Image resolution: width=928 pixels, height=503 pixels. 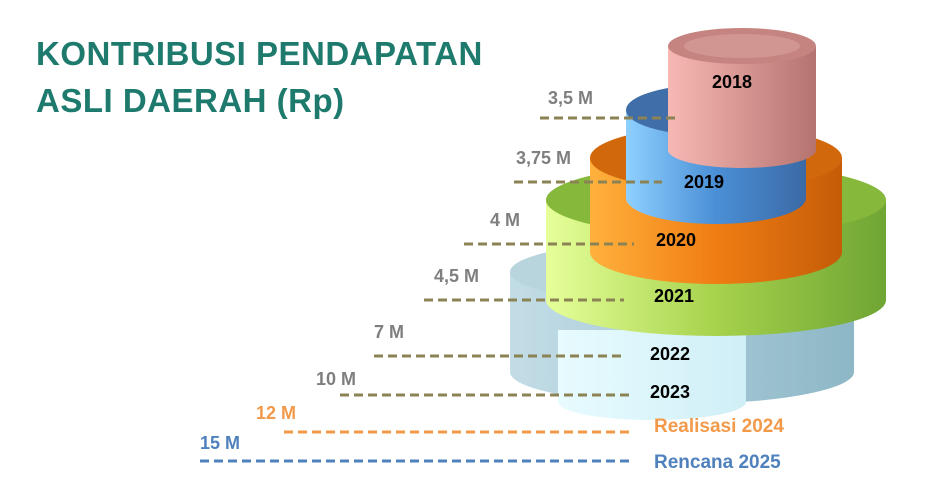 What do you see at coordinates (259, 53) in the screenshot?
I see `chart-title-line-1: KONTRIBUSI PENDAPATAN` at bounding box center [259, 53].